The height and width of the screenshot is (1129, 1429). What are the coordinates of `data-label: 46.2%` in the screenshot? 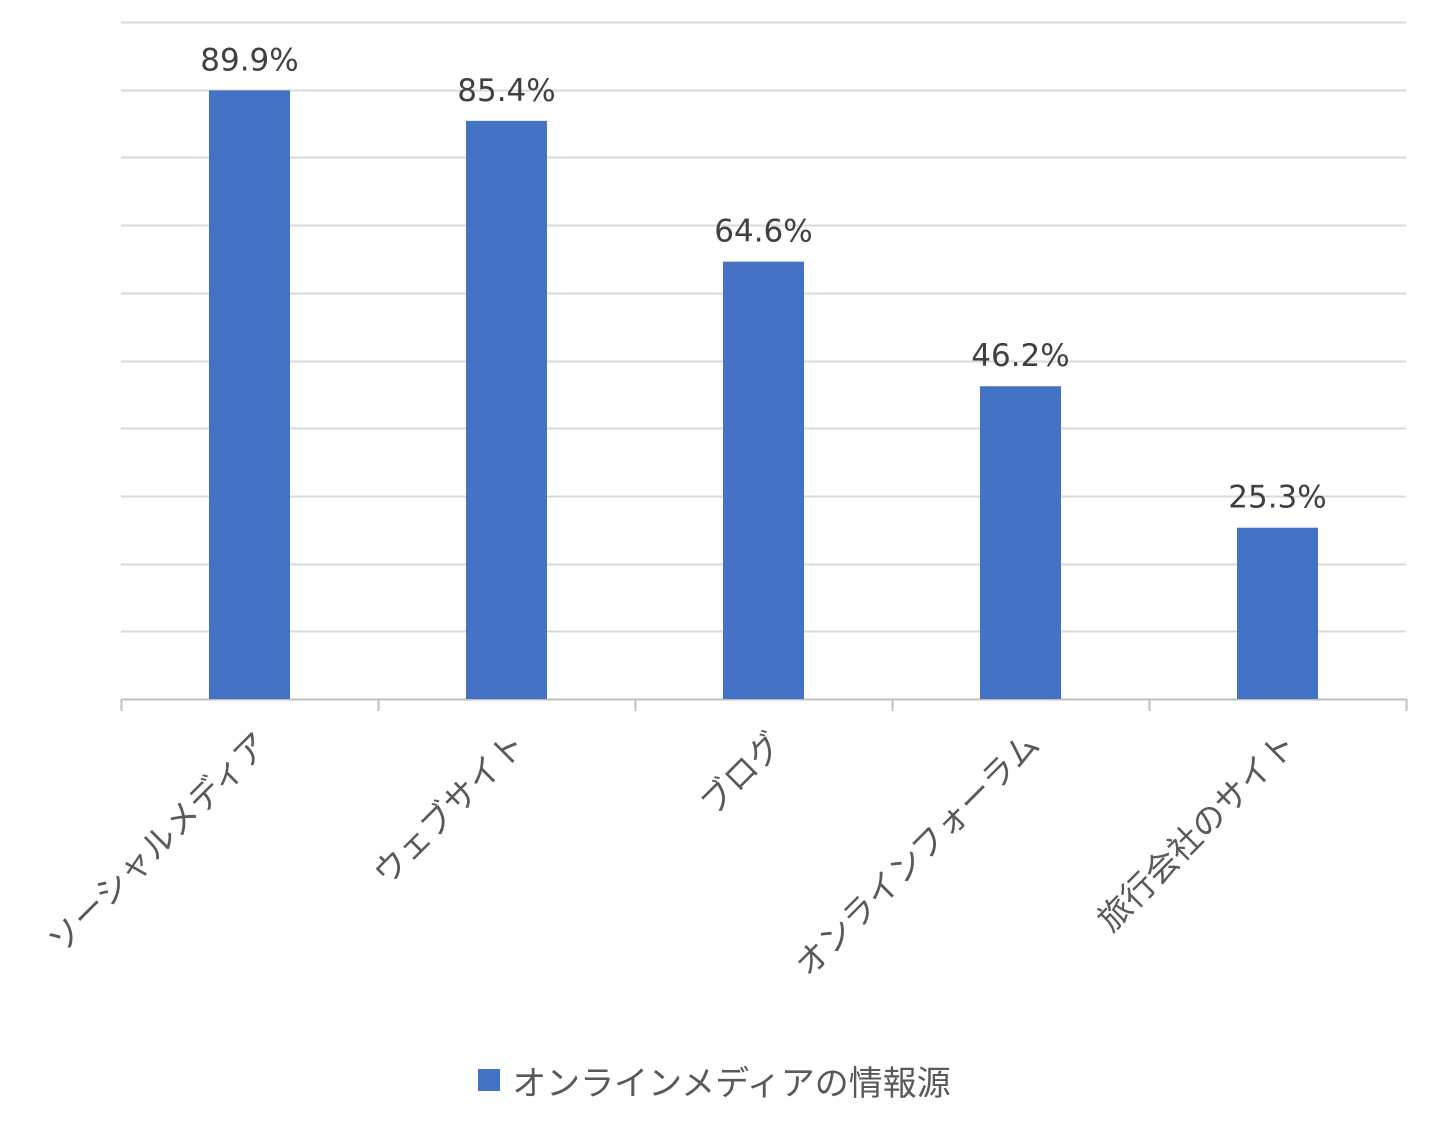 It's located at (1020, 356).